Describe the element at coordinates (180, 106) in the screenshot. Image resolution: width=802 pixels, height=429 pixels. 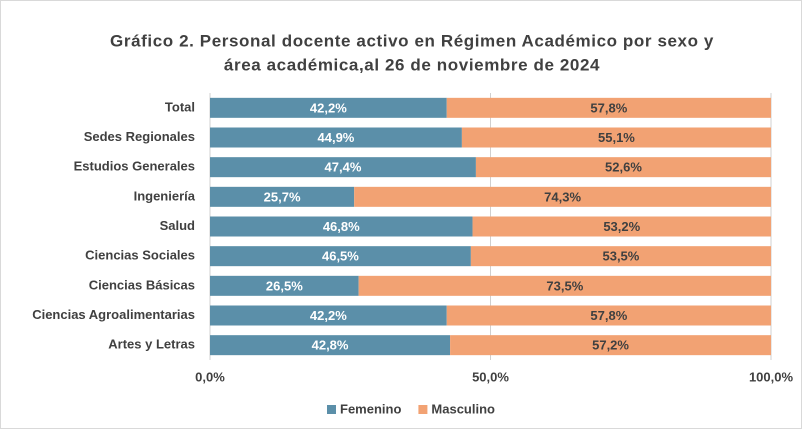
I see `y-tick-label: Total` at that location.